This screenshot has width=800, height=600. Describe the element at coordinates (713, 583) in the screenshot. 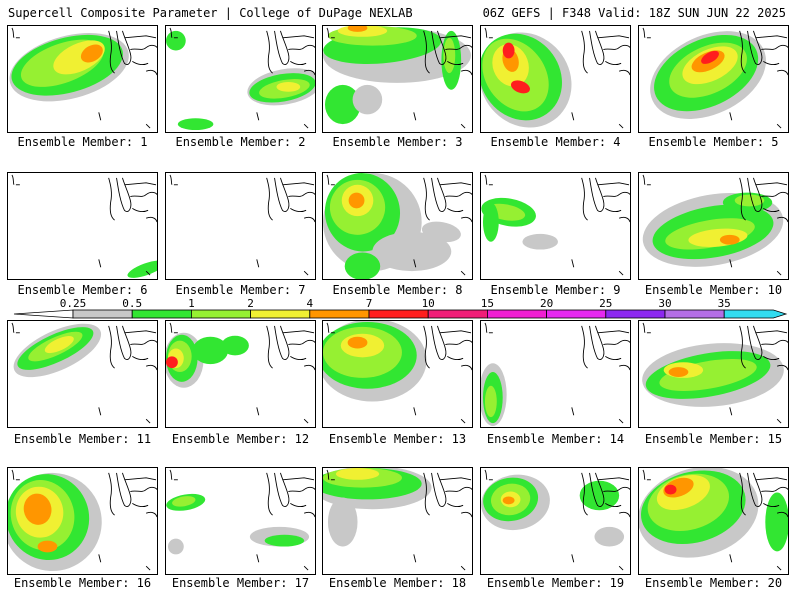

I see `member-label: Ensemble Member: 20` at that location.